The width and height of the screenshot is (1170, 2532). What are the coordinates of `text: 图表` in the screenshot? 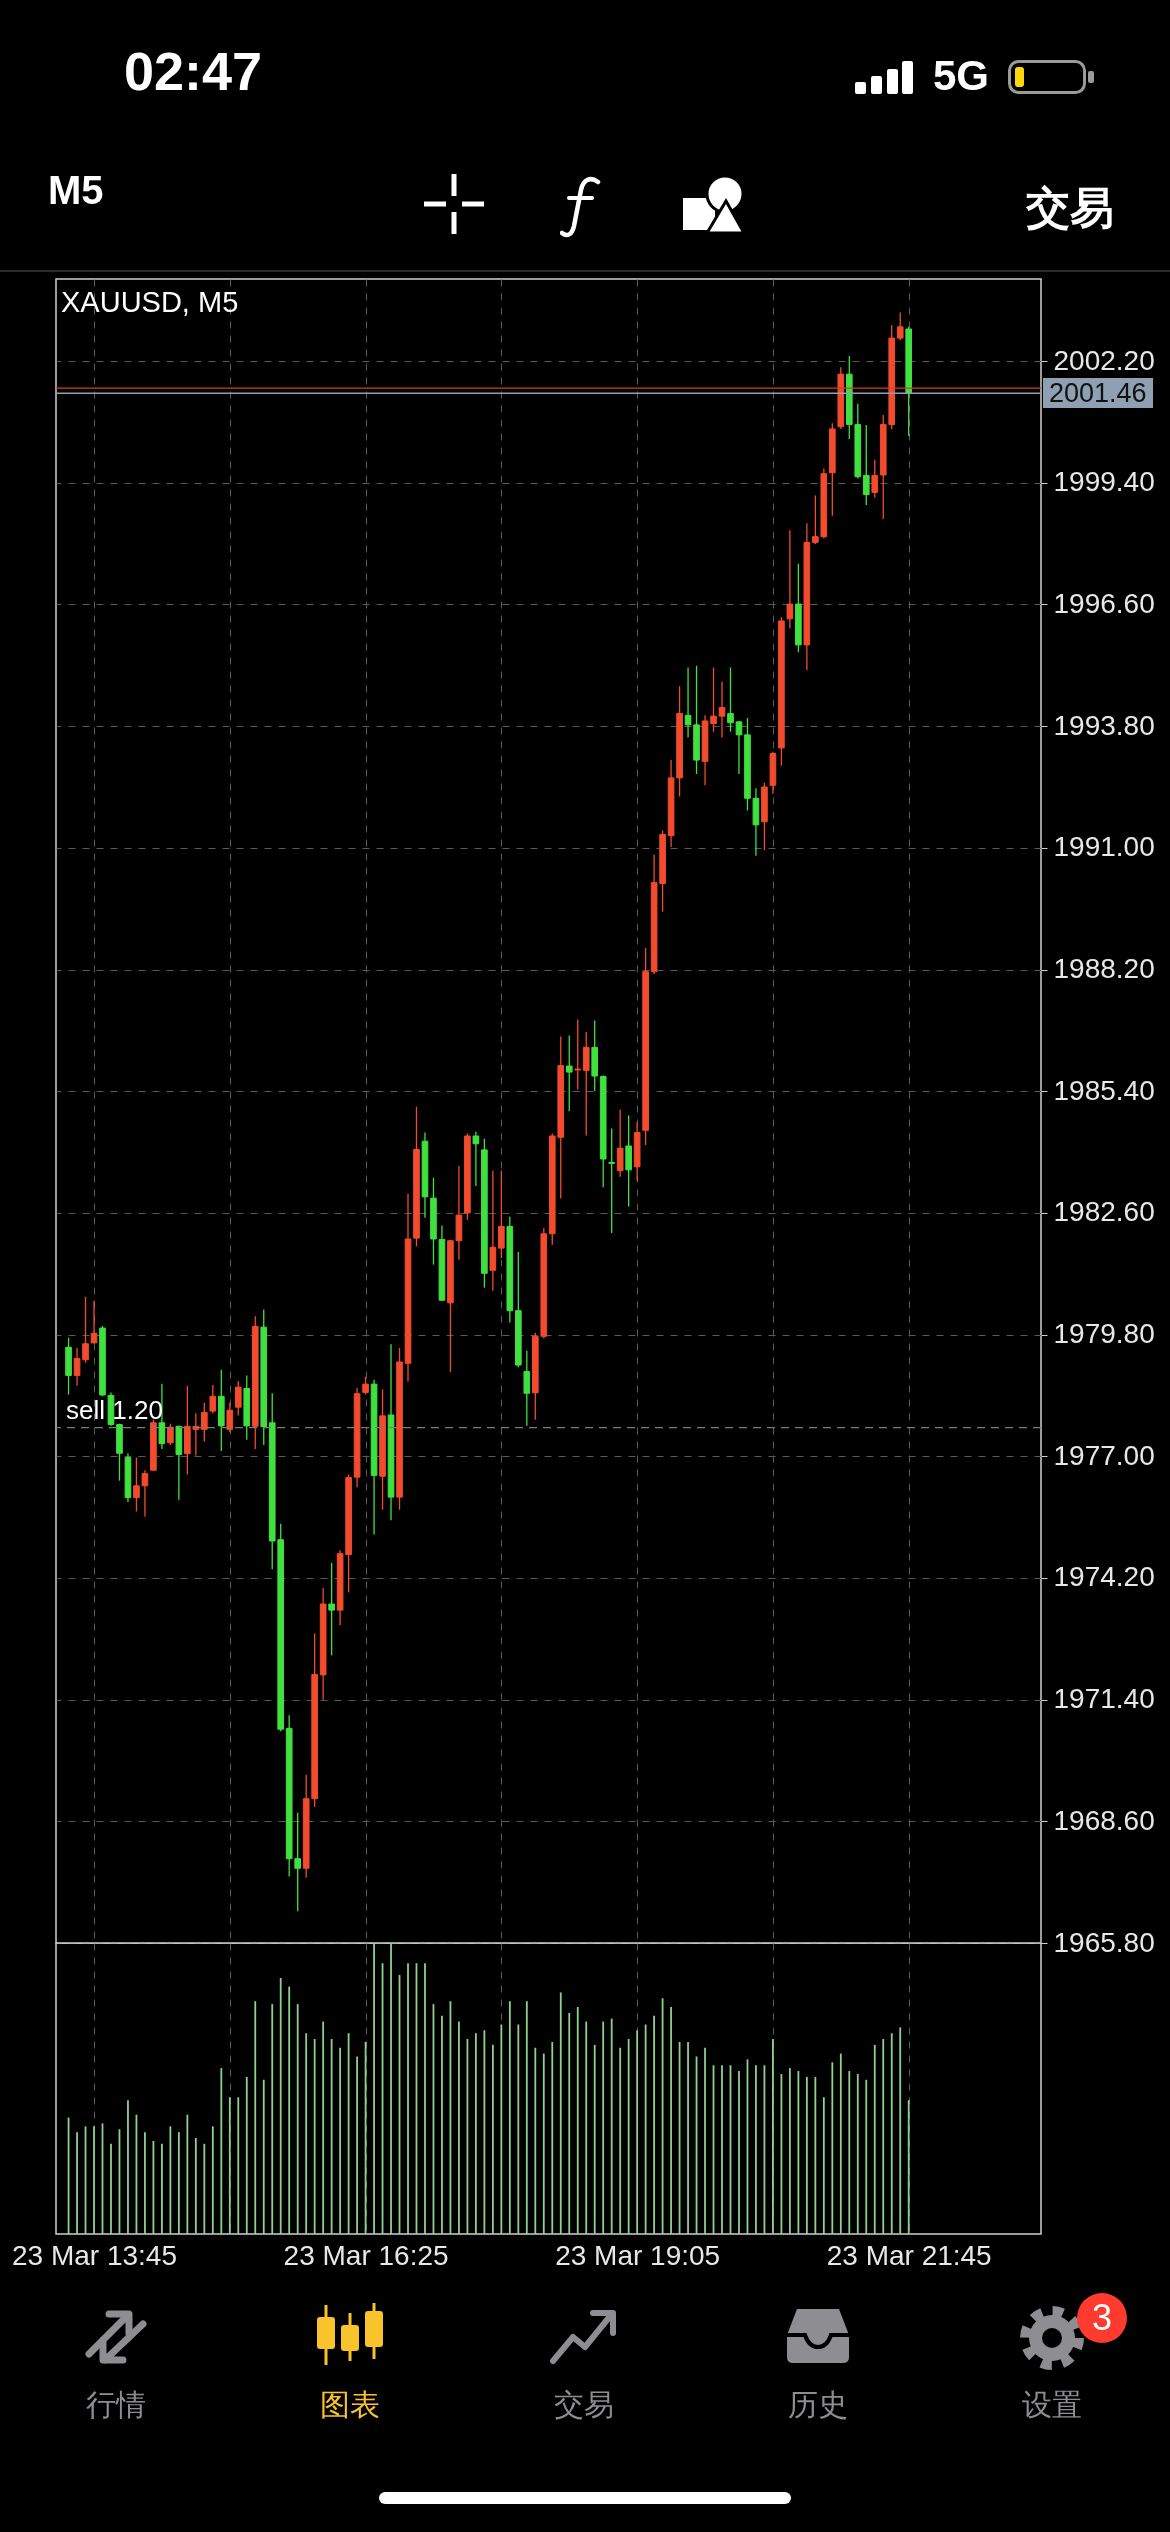 It's located at (350, 2404).